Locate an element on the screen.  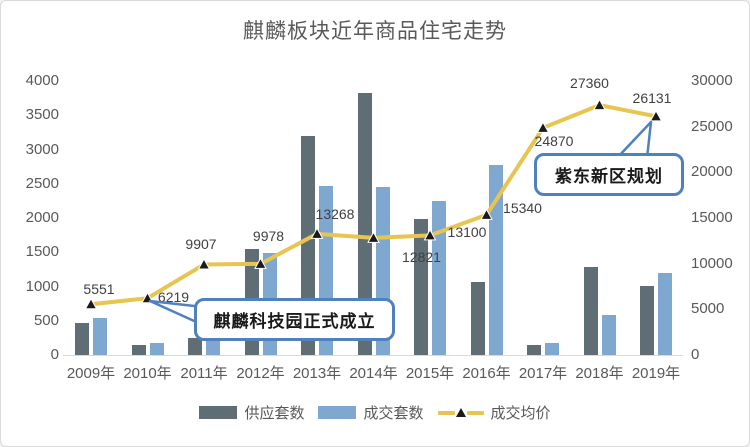
chart-title: 麒麟板块近年商品住宅走势 is located at coordinates (375, 31).